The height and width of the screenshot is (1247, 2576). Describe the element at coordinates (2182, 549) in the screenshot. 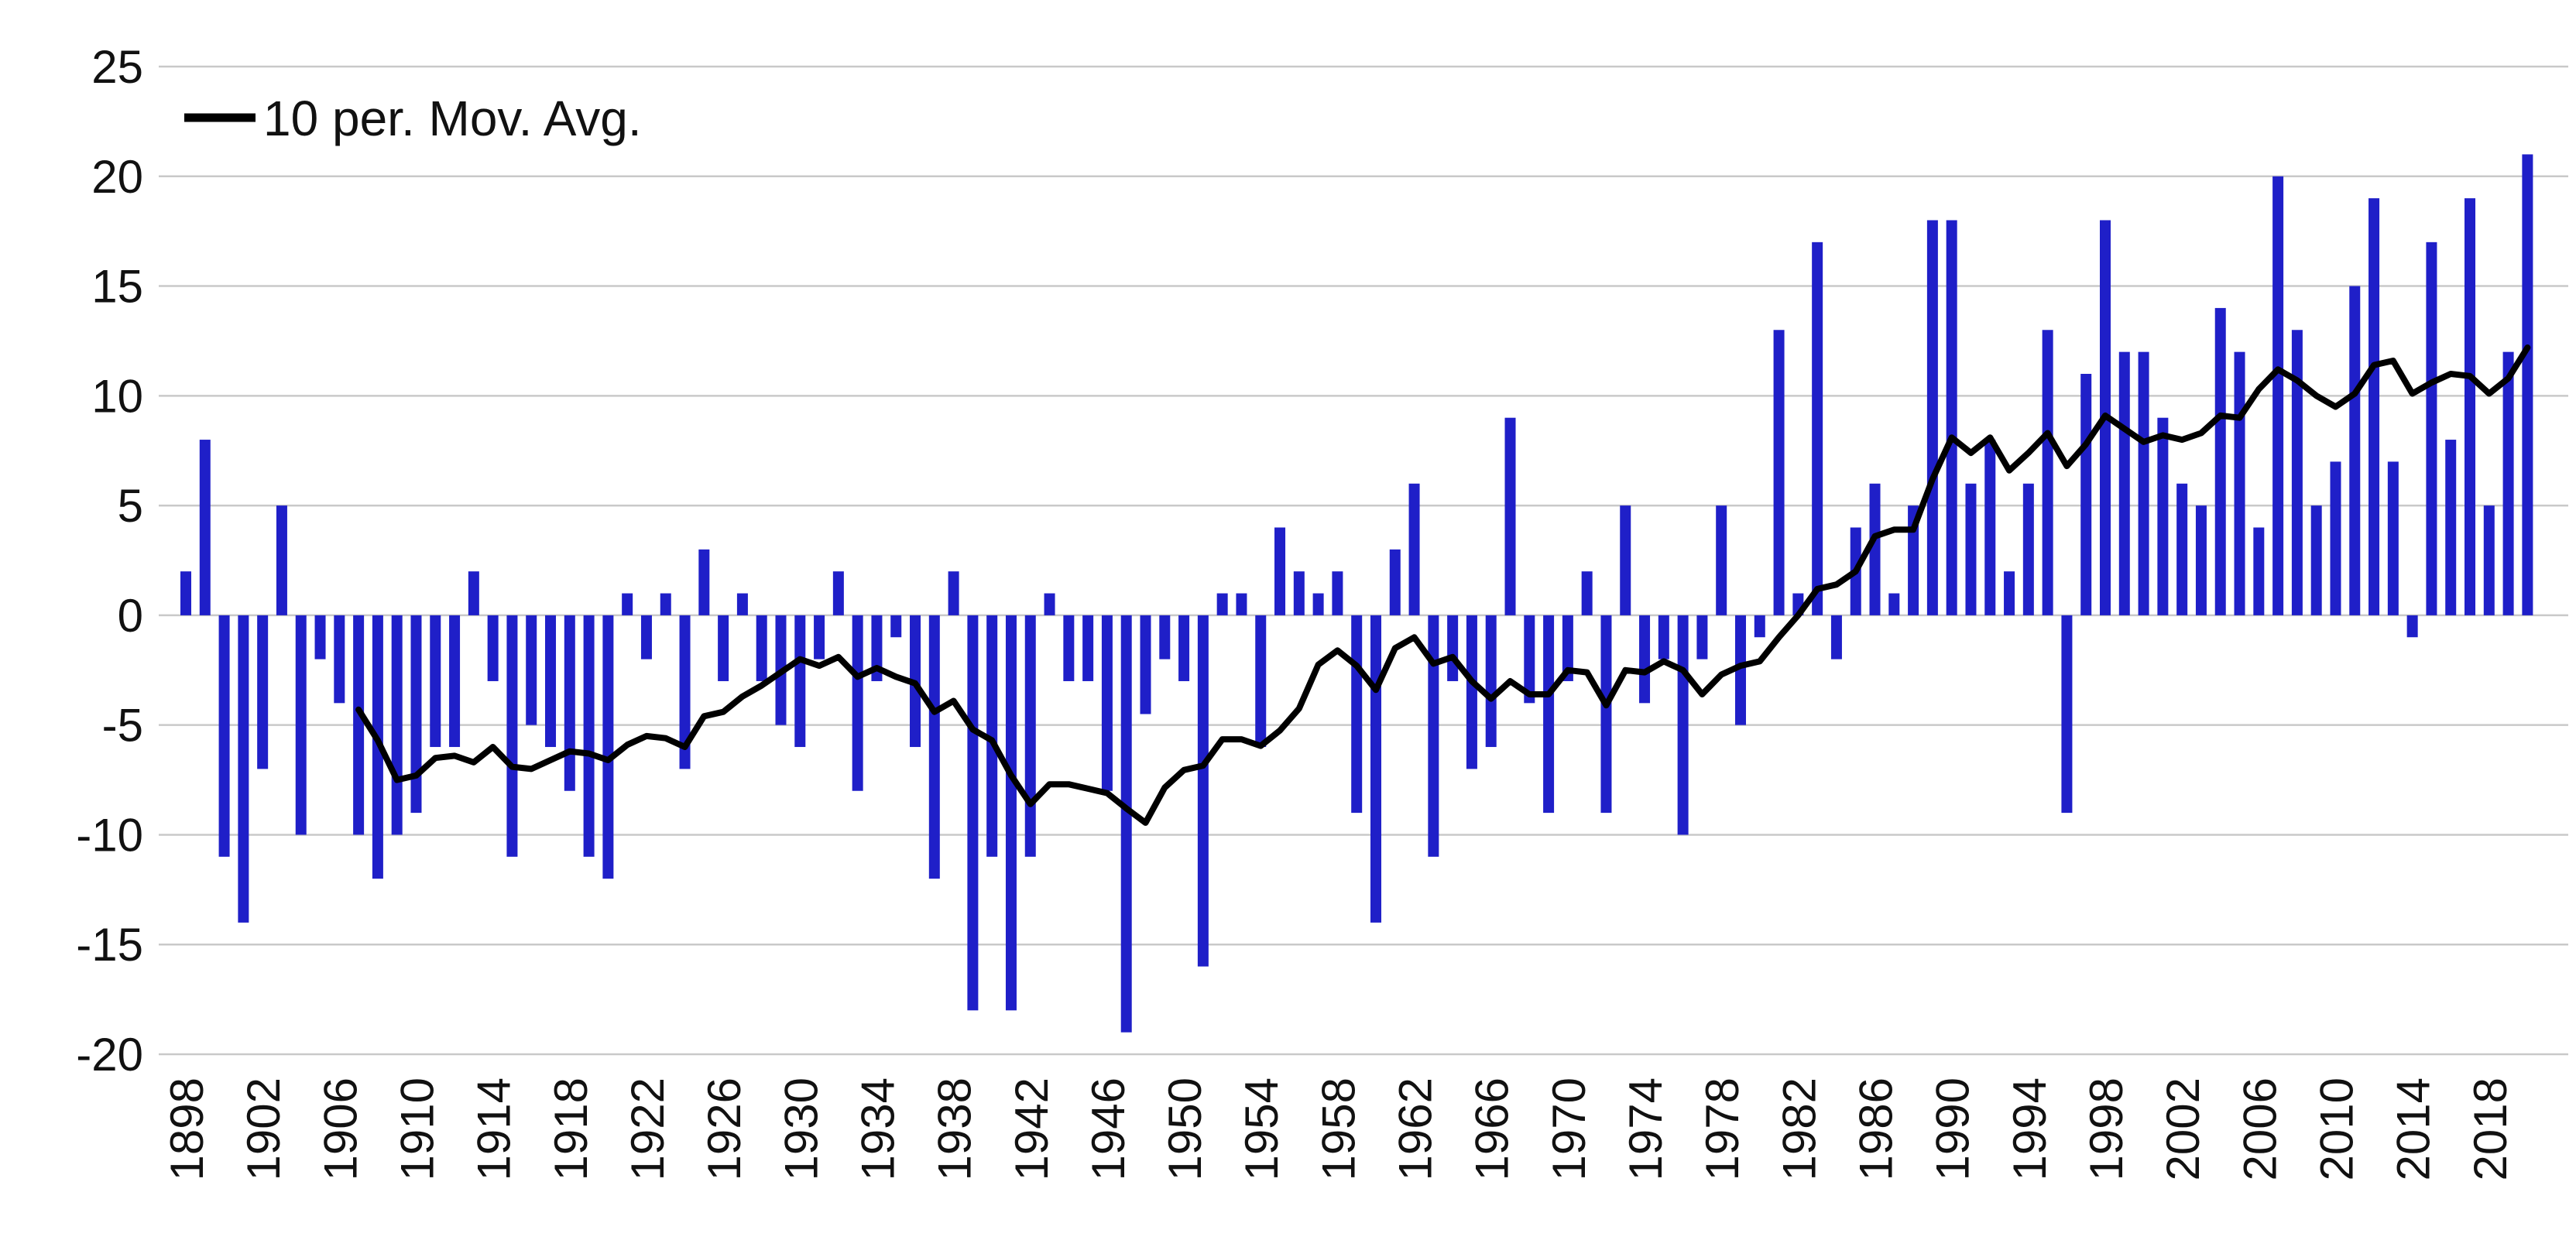

I see `bar-2002` at that location.